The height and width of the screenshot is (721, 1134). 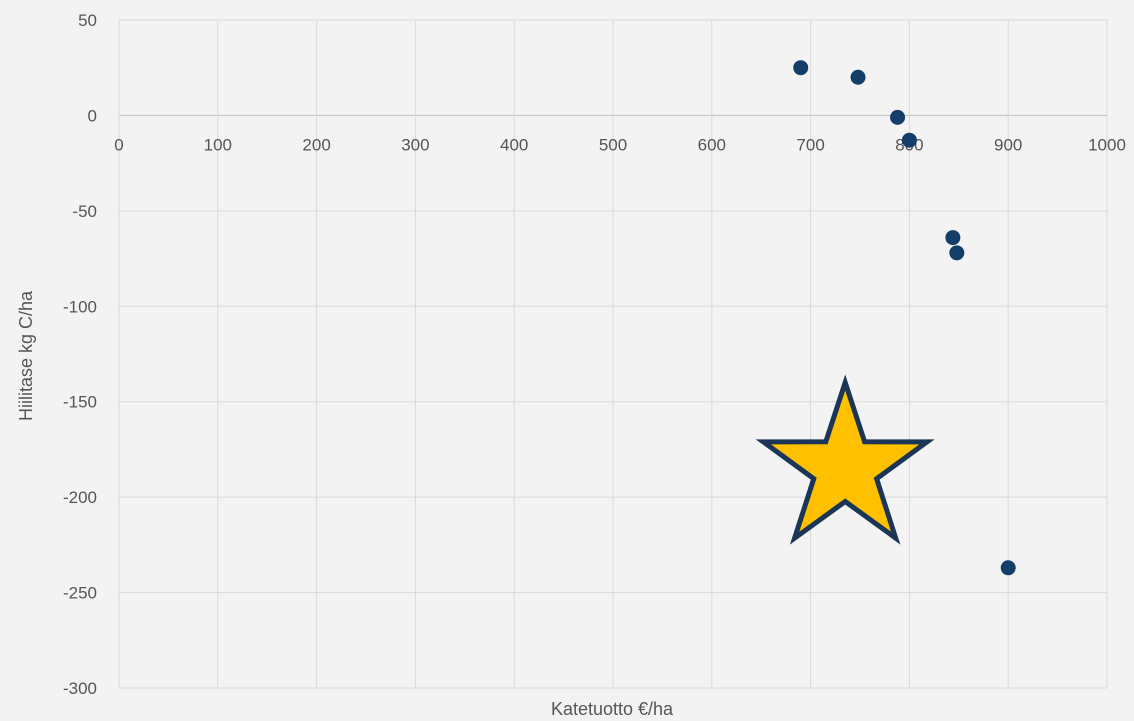 I want to click on y-axis-title: Hiilitase kg C/ha, so click(x=26, y=355).